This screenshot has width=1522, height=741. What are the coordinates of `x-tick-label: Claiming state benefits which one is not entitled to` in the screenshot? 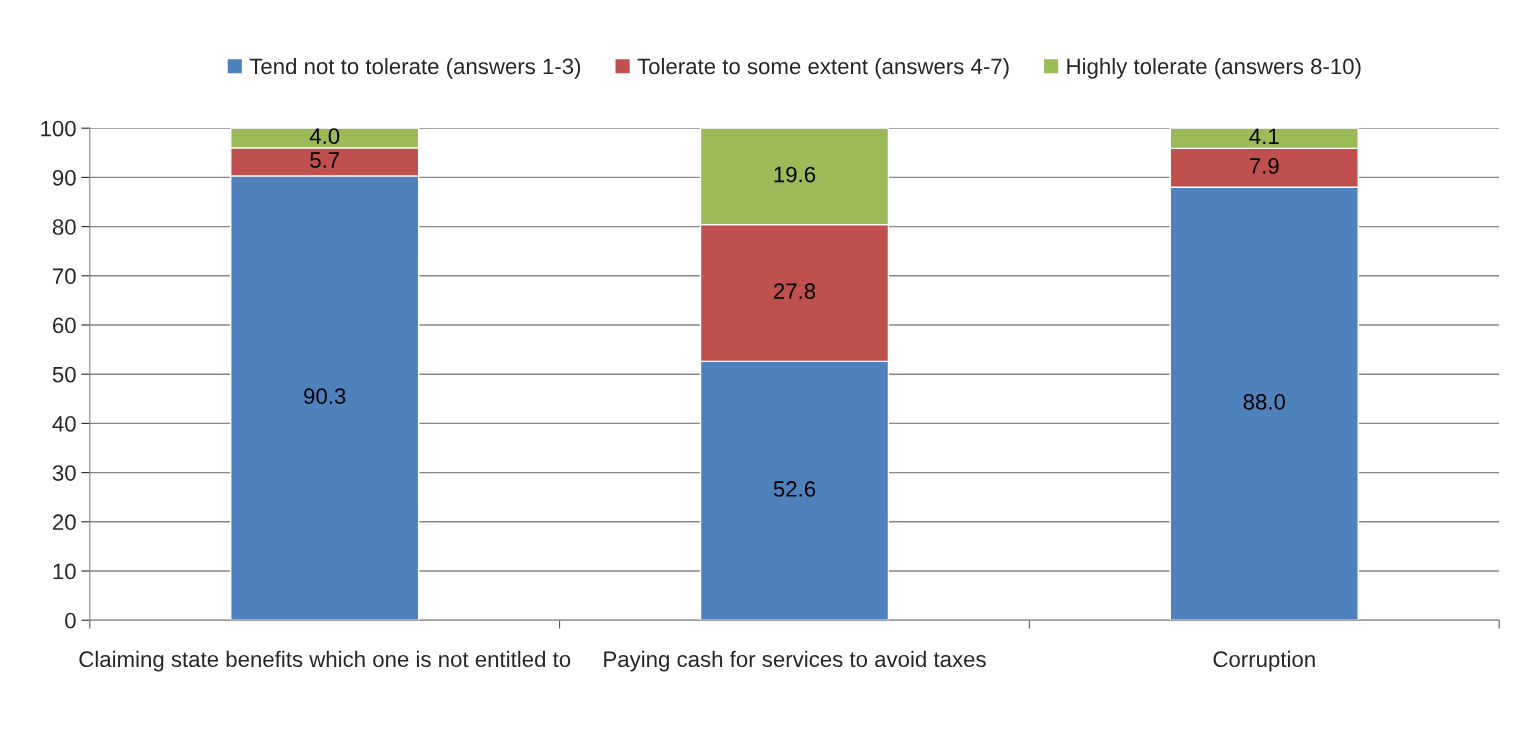 It's located at (325, 661).